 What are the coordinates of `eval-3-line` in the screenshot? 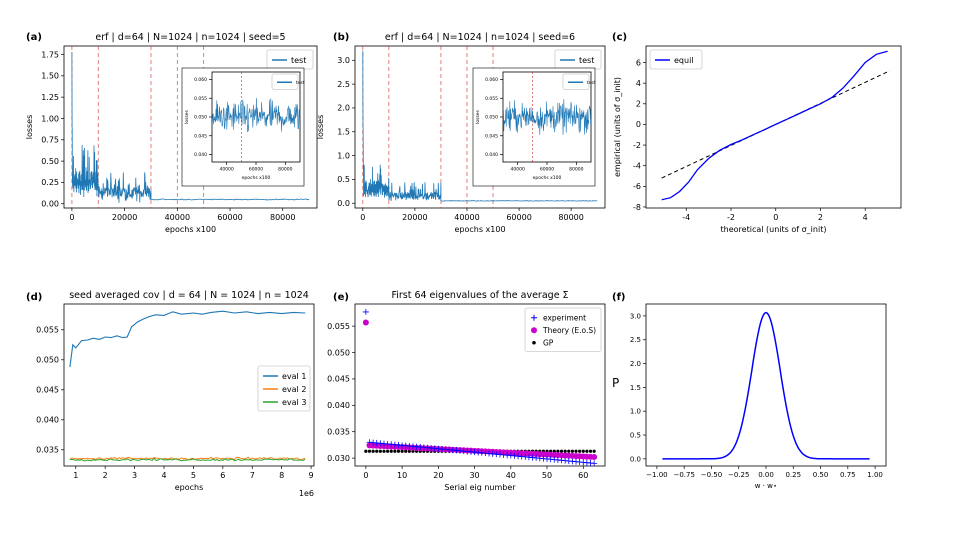 It's located at (187, 459).